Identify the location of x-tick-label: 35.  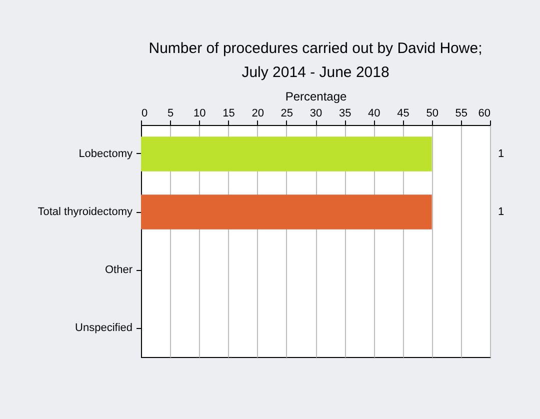
(345, 114).